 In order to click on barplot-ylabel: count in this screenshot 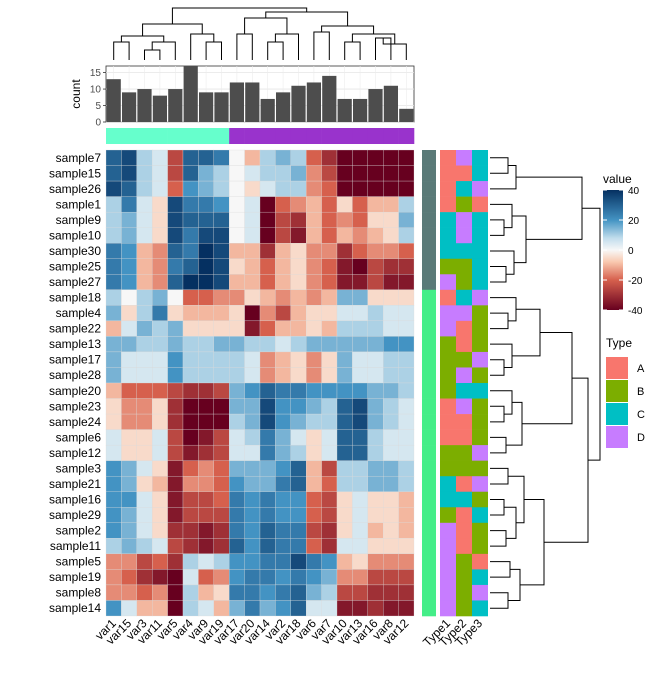, I will do `click(76, 94)`.